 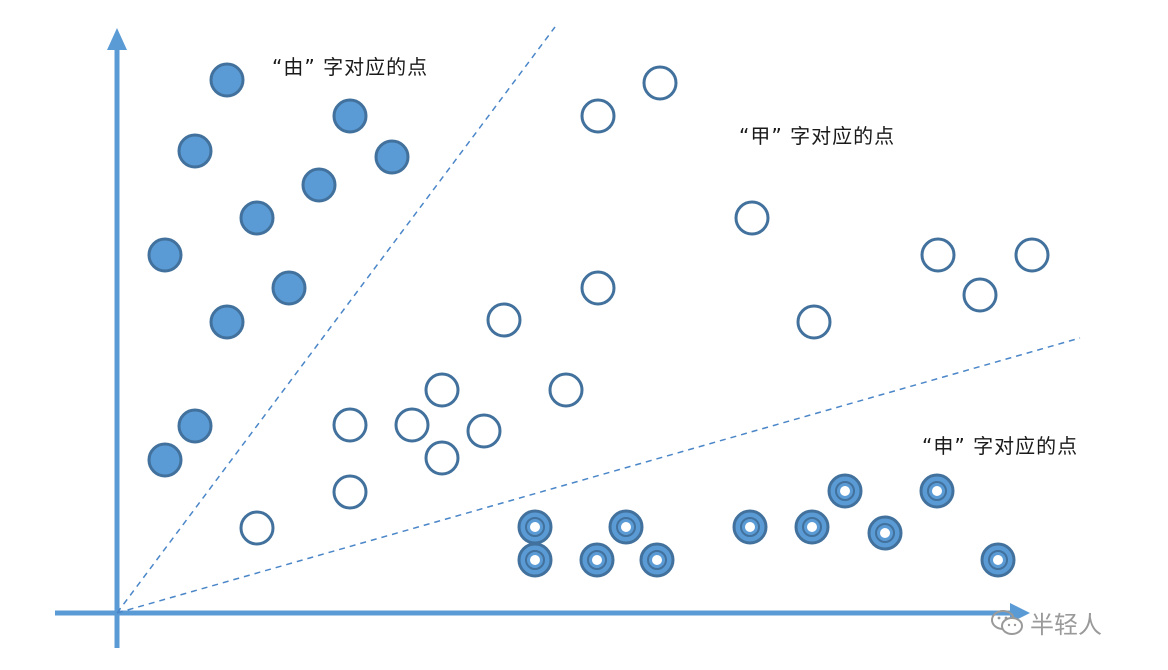 What do you see at coordinates (350, 67) in the screenshot?
I see `label-you-points: “由” 字对应的点` at bounding box center [350, 67].